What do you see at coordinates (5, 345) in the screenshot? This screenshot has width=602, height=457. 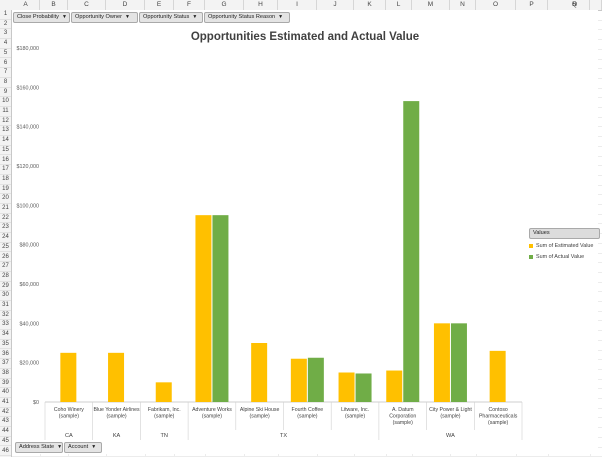 I see `row-header-35: 35` at bounding box center [5, 345].